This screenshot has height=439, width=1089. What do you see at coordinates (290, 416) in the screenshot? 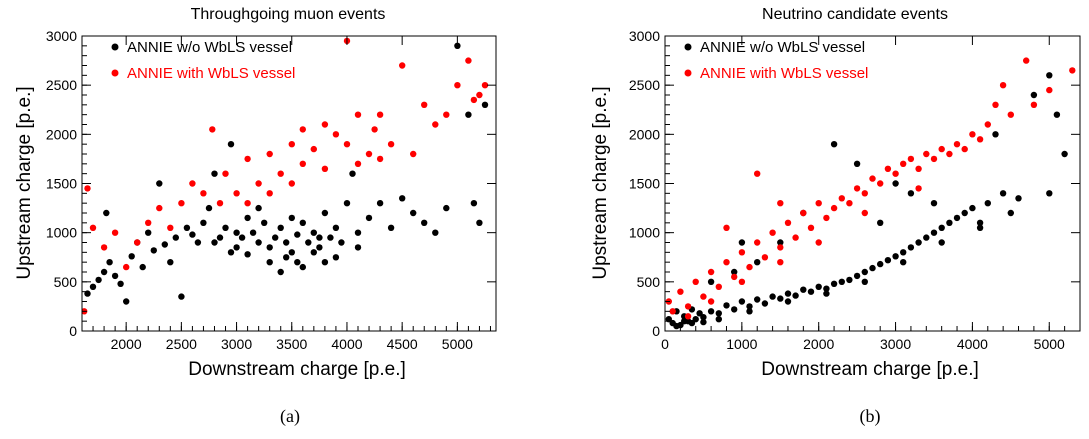
I see `panel-caption: (a)` at bounding box center [290, 416].